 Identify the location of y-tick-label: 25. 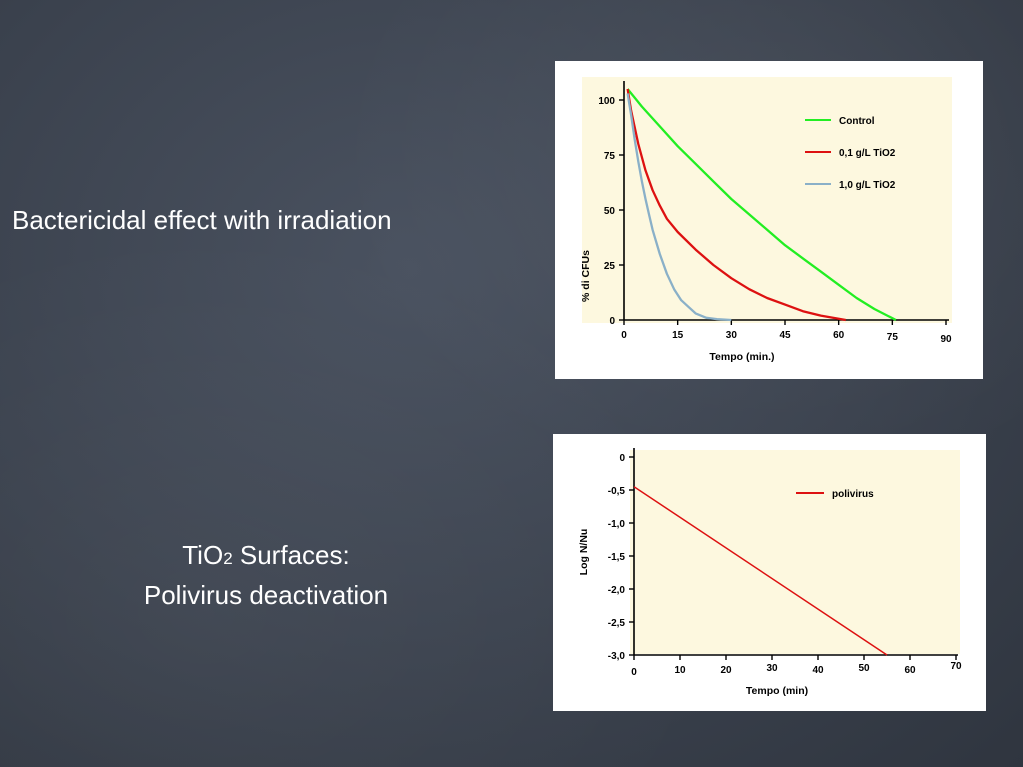
(610, 266).